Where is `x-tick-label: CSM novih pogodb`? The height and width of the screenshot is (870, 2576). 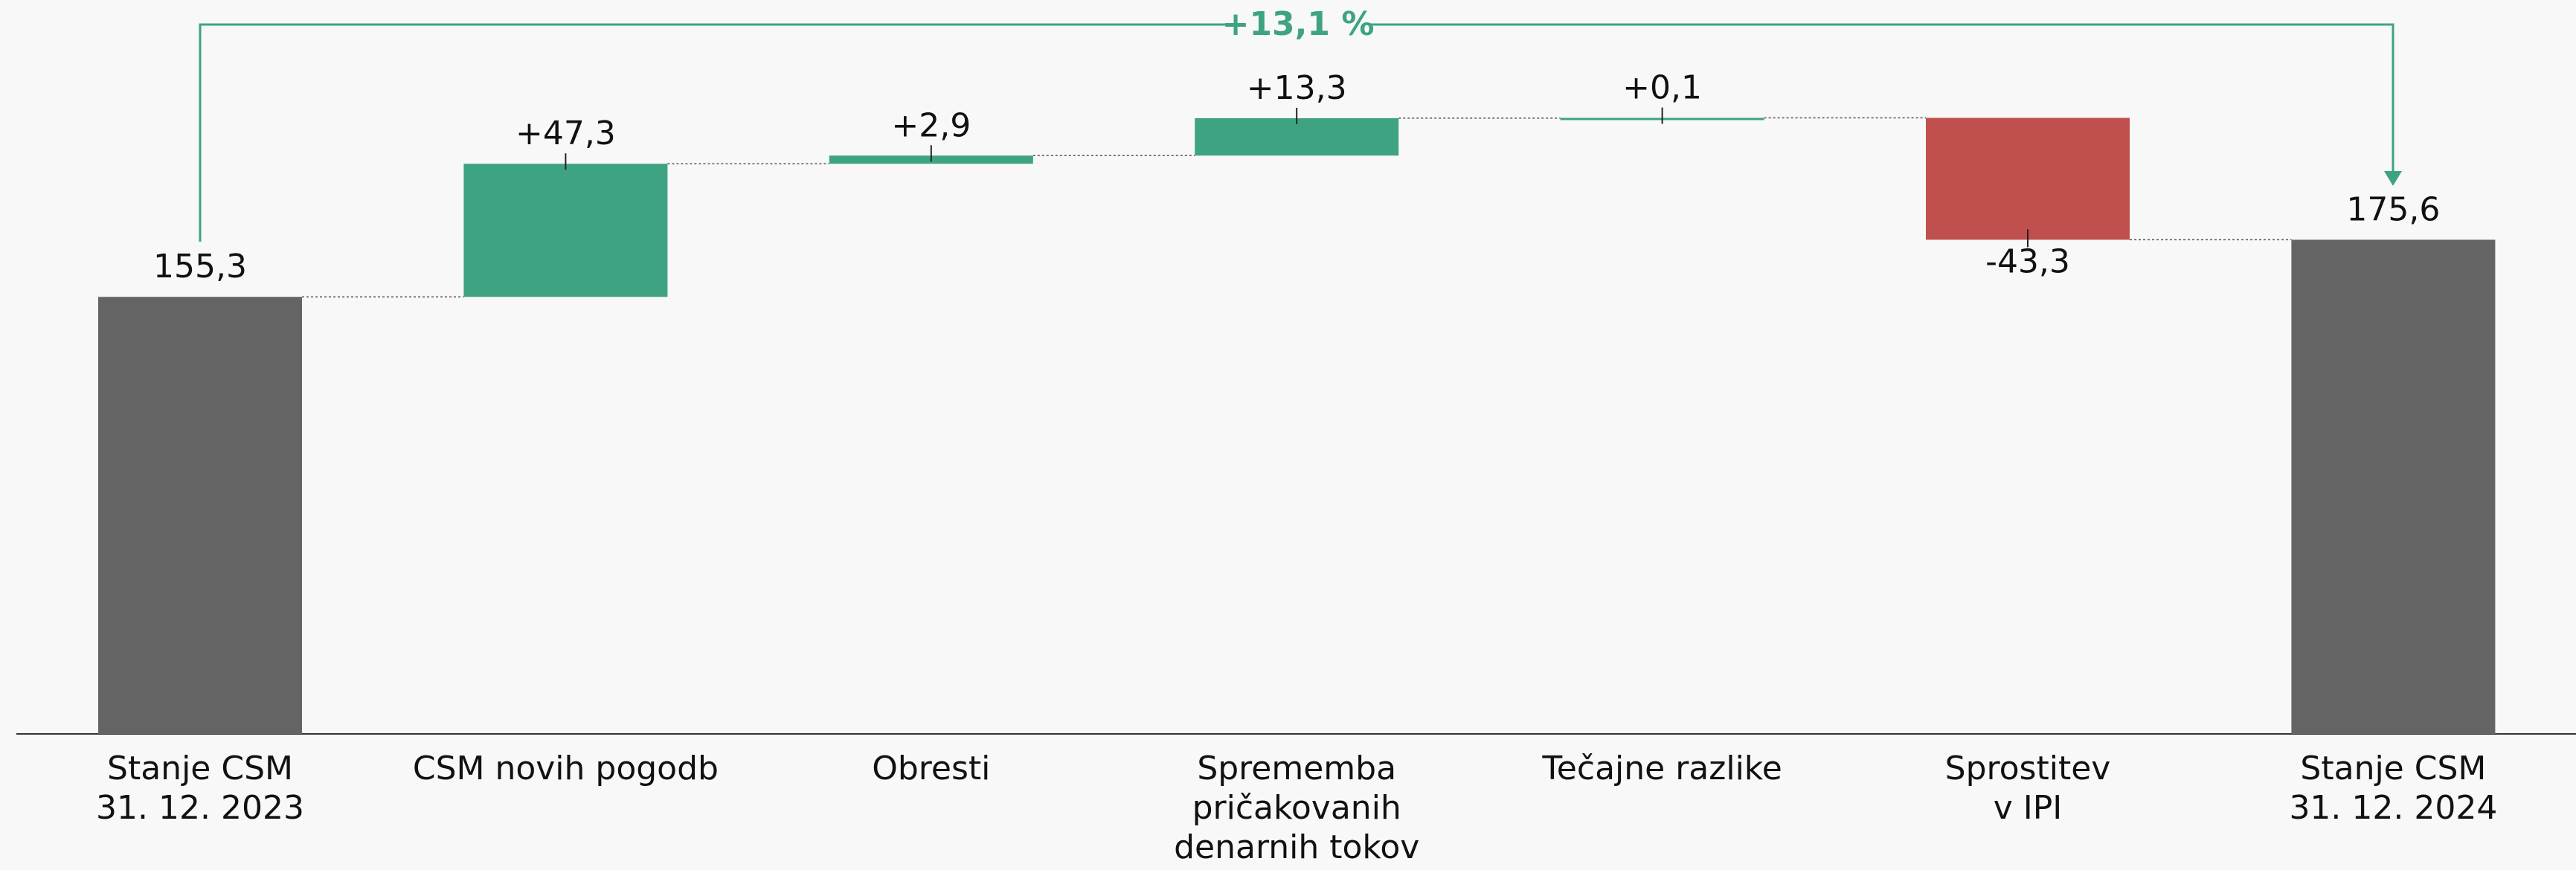
x-tick-label: CSM novih pogodb is located at coordinates (566, 768).